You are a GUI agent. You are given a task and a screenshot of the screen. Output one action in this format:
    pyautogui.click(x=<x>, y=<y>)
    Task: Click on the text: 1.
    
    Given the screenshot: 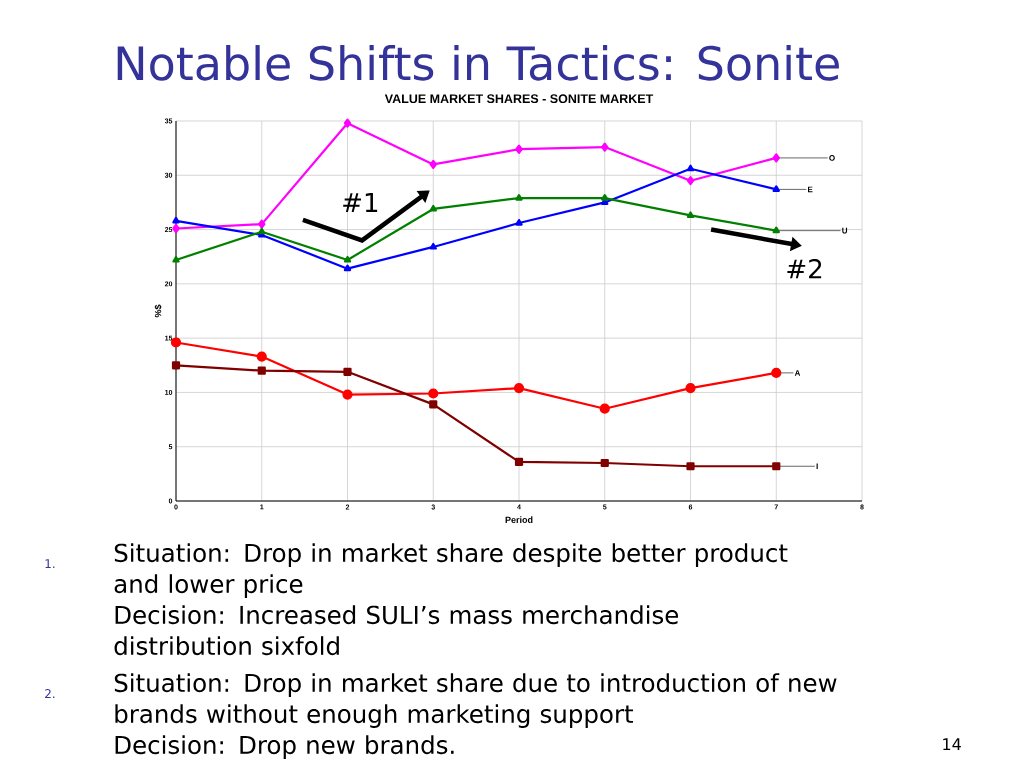 What is the action you would take?
    pyautogui.click(x=50, y=563)
    